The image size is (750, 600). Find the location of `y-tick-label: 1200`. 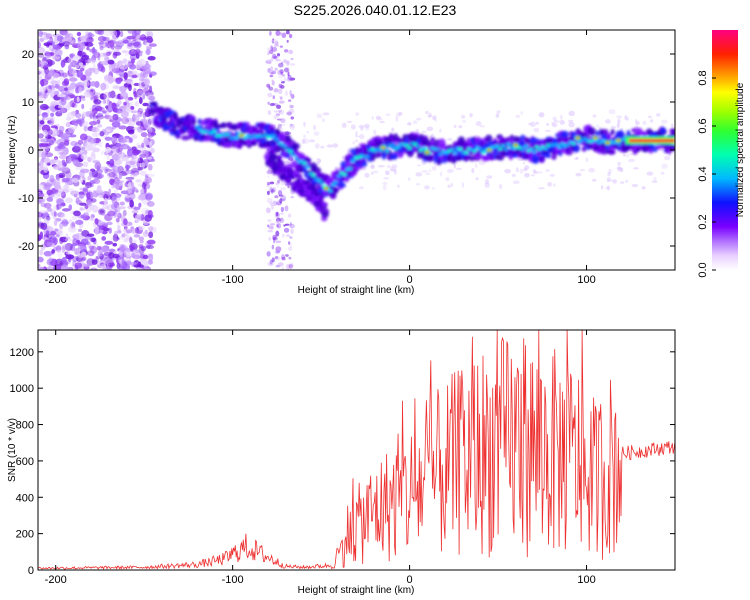

y-tick-label: 1200 is located at coordinates (22, 353).